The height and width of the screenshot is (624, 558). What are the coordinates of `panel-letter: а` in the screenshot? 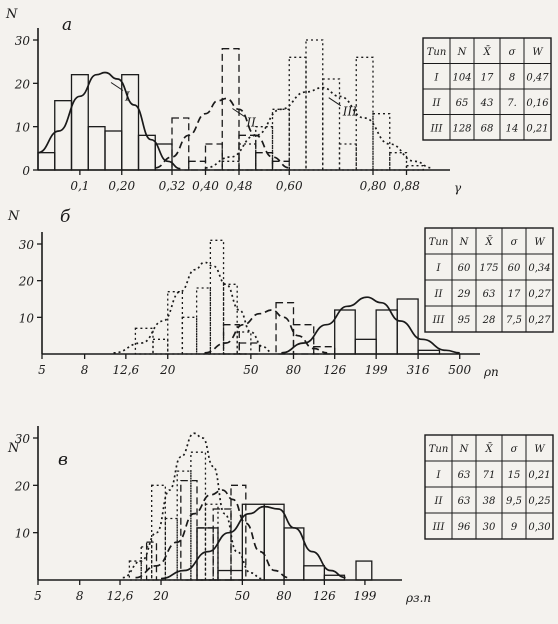 It's located at (67, 25).